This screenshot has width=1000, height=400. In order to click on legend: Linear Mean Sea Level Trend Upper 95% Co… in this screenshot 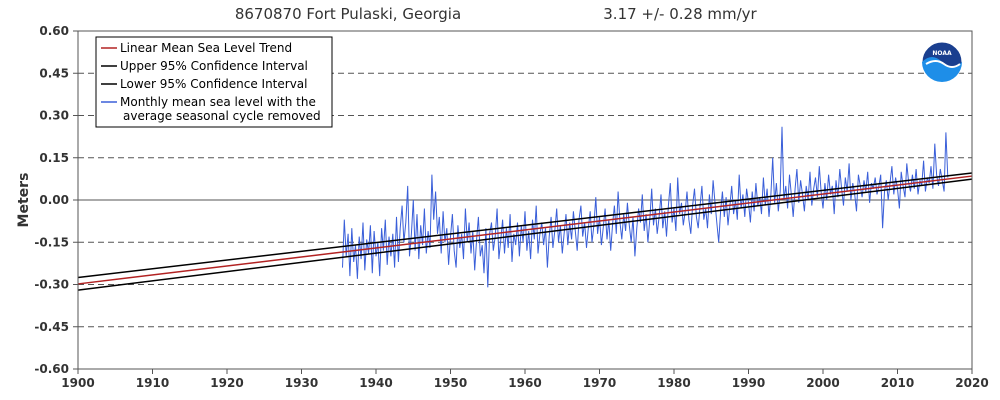, I will do `click(214, 82)`.